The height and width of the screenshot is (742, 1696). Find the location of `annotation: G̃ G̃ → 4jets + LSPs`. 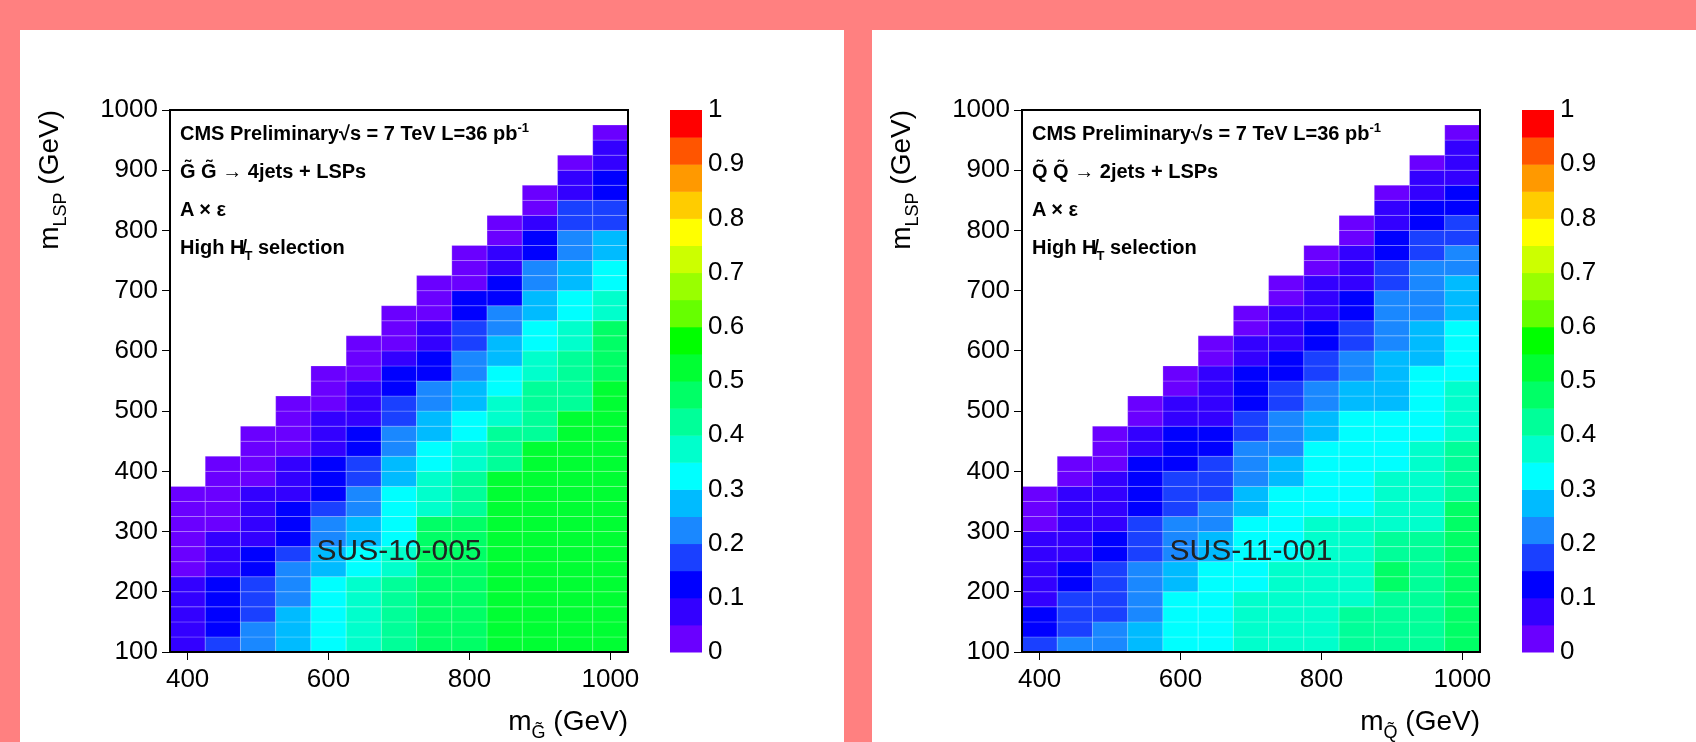

annotation: G̃ G̃ → 4jets + LSPs is located at coordinates (273, 170).